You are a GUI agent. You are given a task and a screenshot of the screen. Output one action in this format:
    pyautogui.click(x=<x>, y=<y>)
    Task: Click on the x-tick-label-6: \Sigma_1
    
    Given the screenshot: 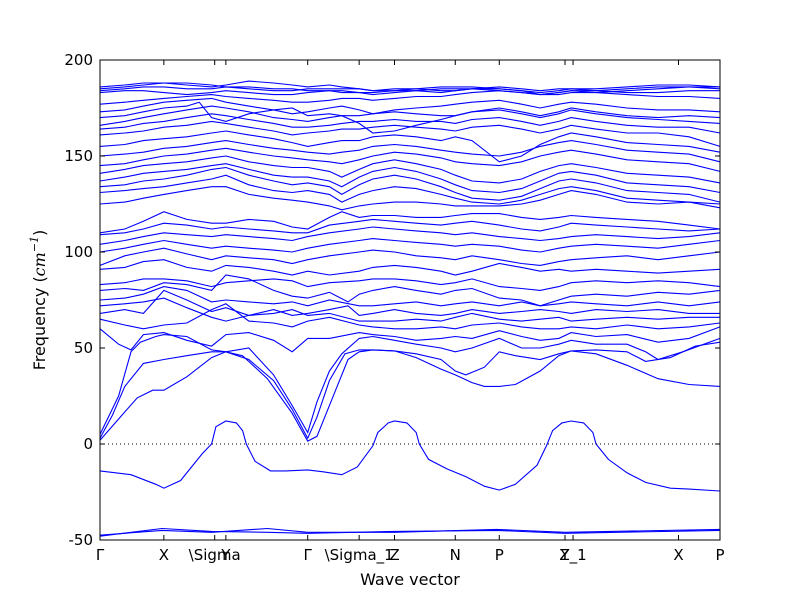 What is the action you would take?
    pyautogui.click(x=359, y=555)
    